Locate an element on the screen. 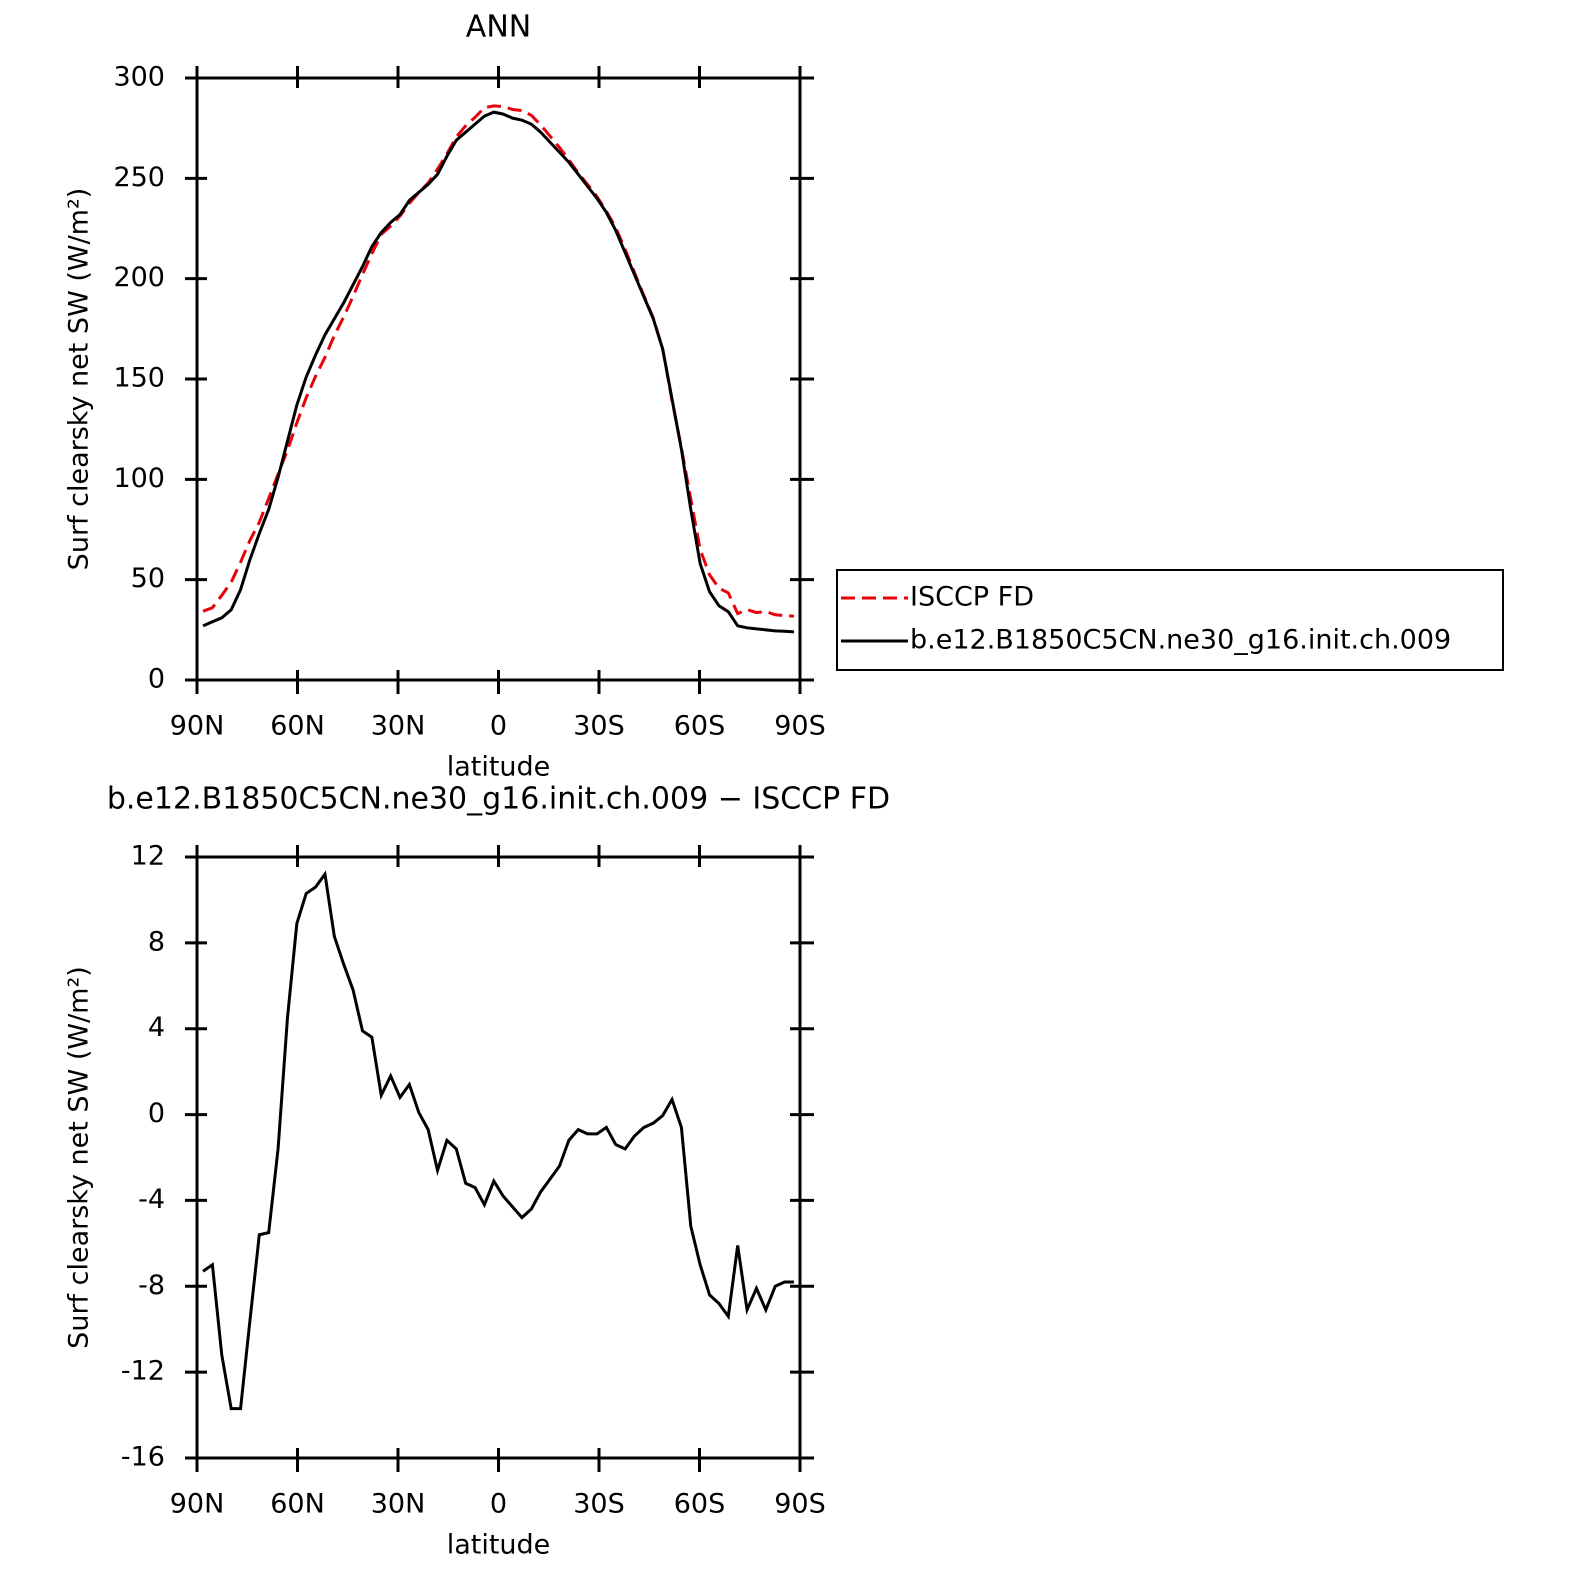  chart-title: ANN is located at coordinates (498, 27).